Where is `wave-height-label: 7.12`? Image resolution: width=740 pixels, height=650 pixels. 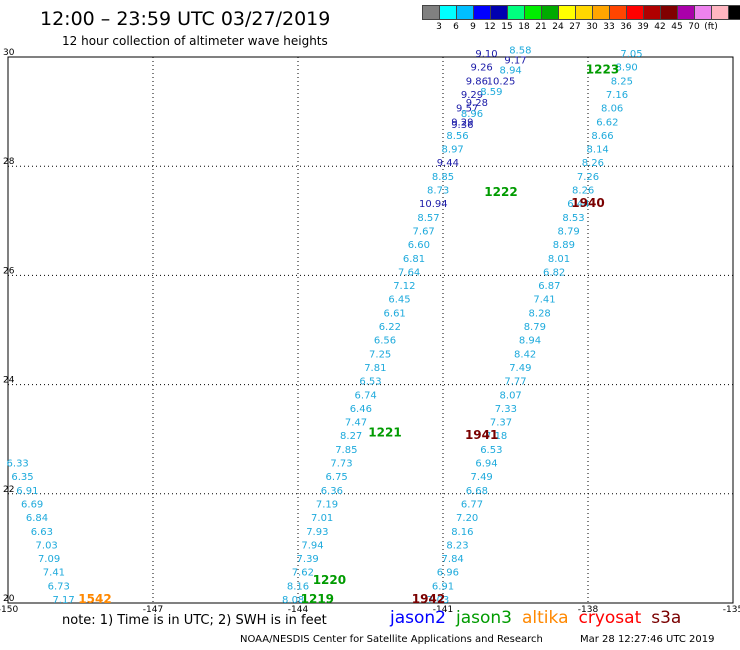 wave-height-label: 7.12 is located at coordinates (404, 286).